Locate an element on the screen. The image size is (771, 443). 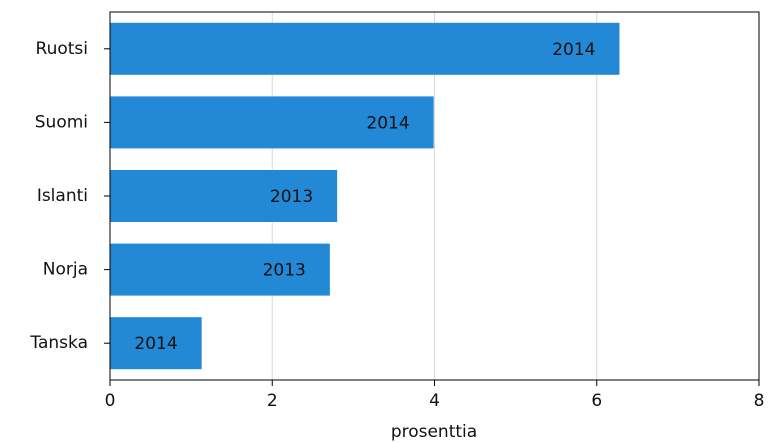
x-tick-label: 0 is located at coordinates (110, 401).